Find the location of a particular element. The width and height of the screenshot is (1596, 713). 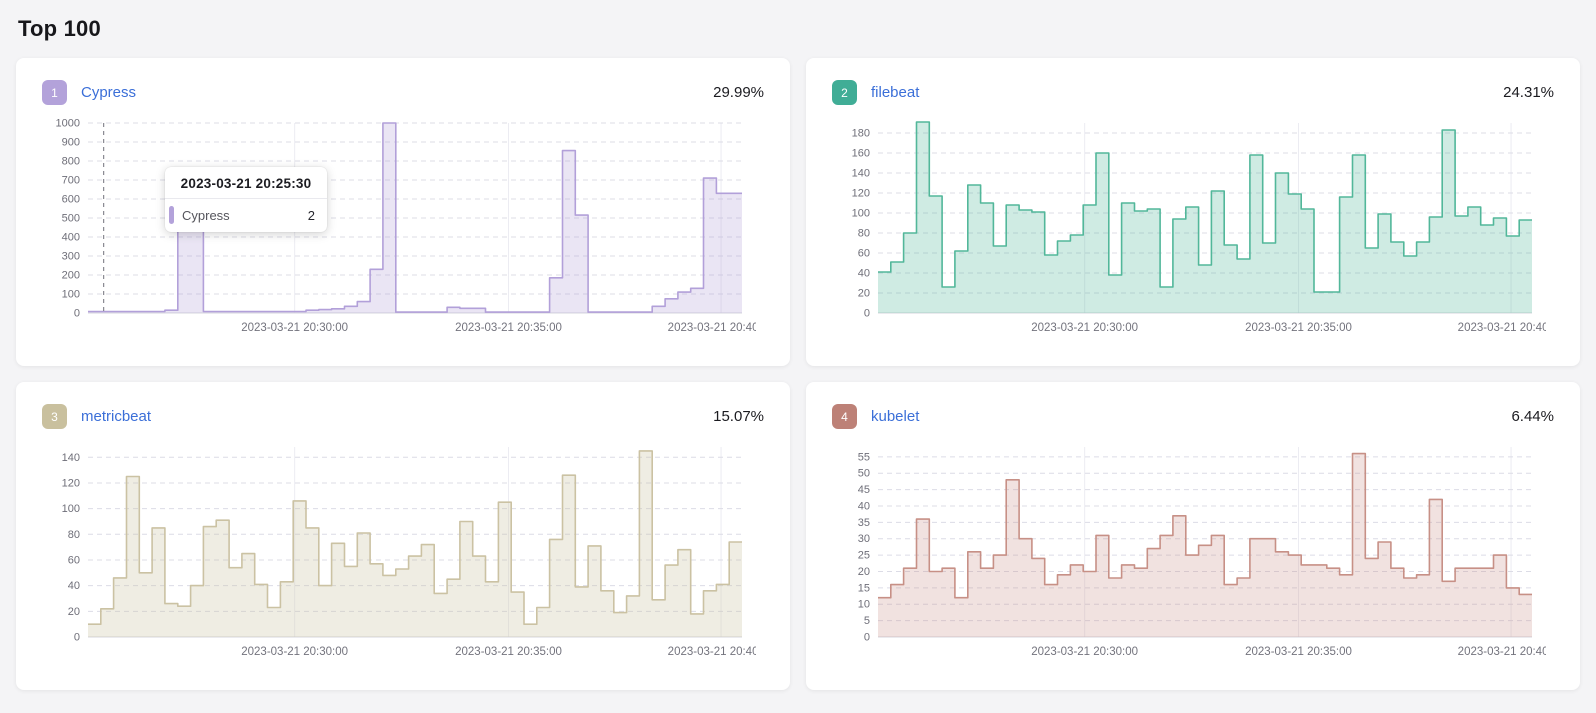

svg-text: 200 is located at coordinates (71, 276).